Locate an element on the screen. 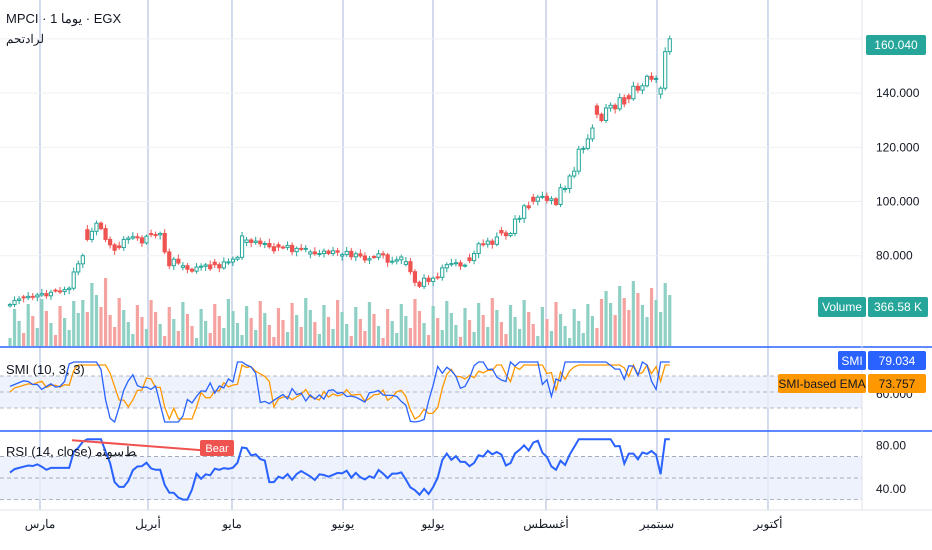 The image size is (932, 550). ema-value-text: 73.757 is located at coordinates (897, 384).